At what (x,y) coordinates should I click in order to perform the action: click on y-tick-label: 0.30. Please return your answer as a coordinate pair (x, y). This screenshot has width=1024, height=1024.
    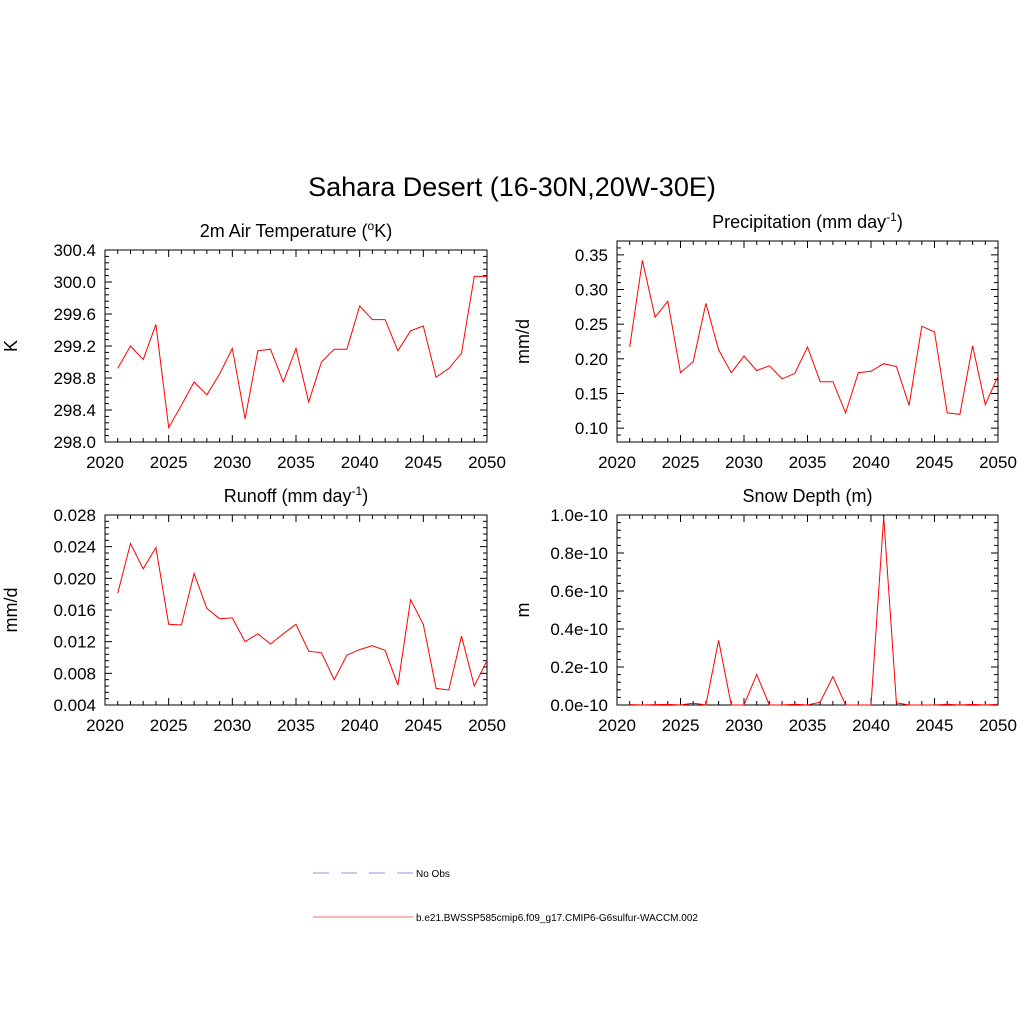
    Looking at the image, I should click on (591, 290).